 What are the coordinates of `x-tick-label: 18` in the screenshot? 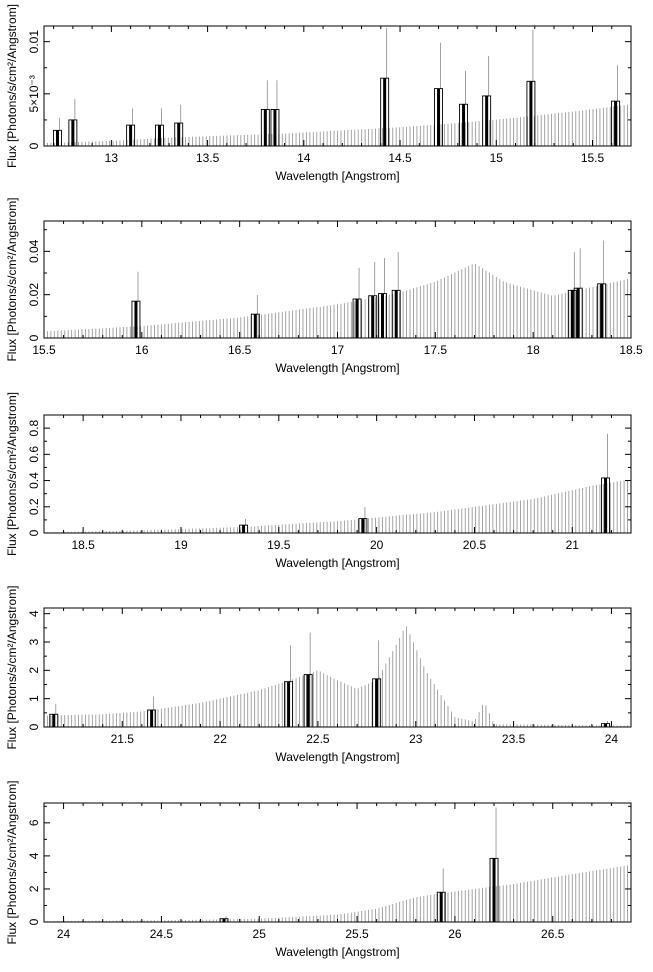 It's located at (533, 350).